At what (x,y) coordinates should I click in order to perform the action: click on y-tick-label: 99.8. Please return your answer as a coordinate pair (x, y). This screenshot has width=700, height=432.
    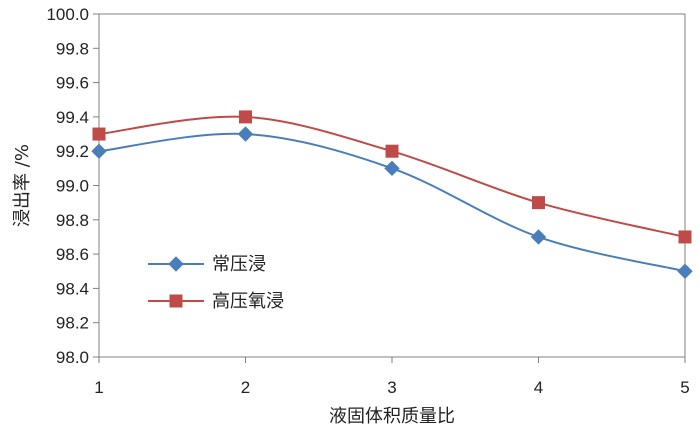
    Looking at the image, I should click on (72, 48).